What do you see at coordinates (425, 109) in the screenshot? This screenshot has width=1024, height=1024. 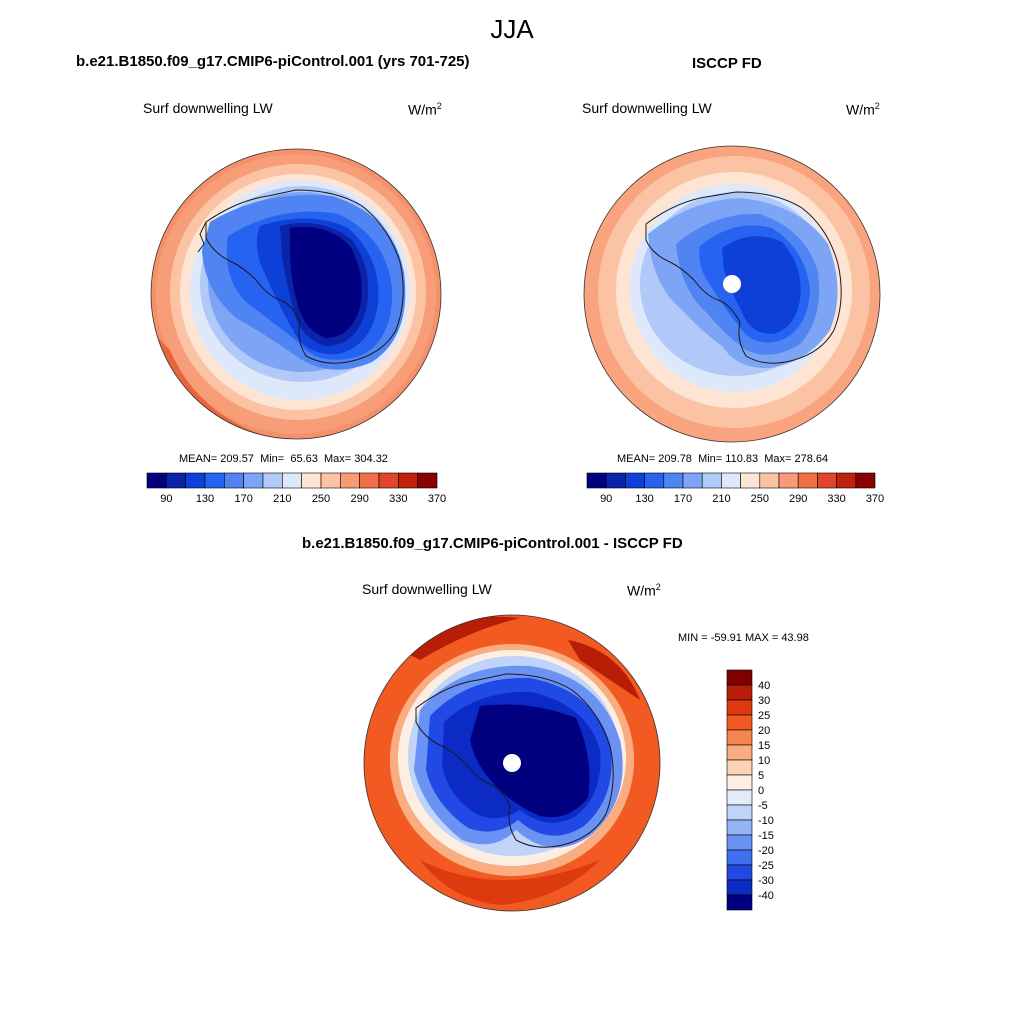 I see `panel-model-units: W/m2` at bounding box center [425, 109].